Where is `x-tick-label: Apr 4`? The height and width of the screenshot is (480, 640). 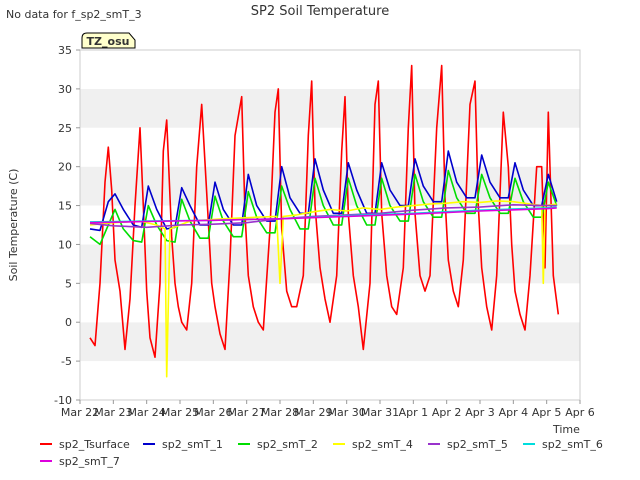
x-tick-label: Apr 4 is located at coordinates (514, 412).